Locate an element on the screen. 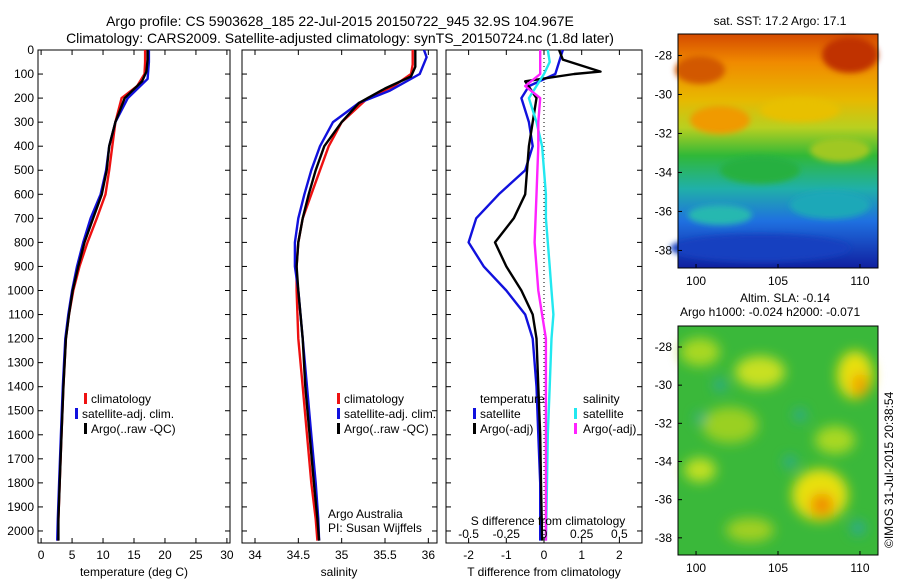  sst-map-ticks: 100 105 110 -28 -30 -32 -34 -36 -38 is located at coordinates (762, 168).